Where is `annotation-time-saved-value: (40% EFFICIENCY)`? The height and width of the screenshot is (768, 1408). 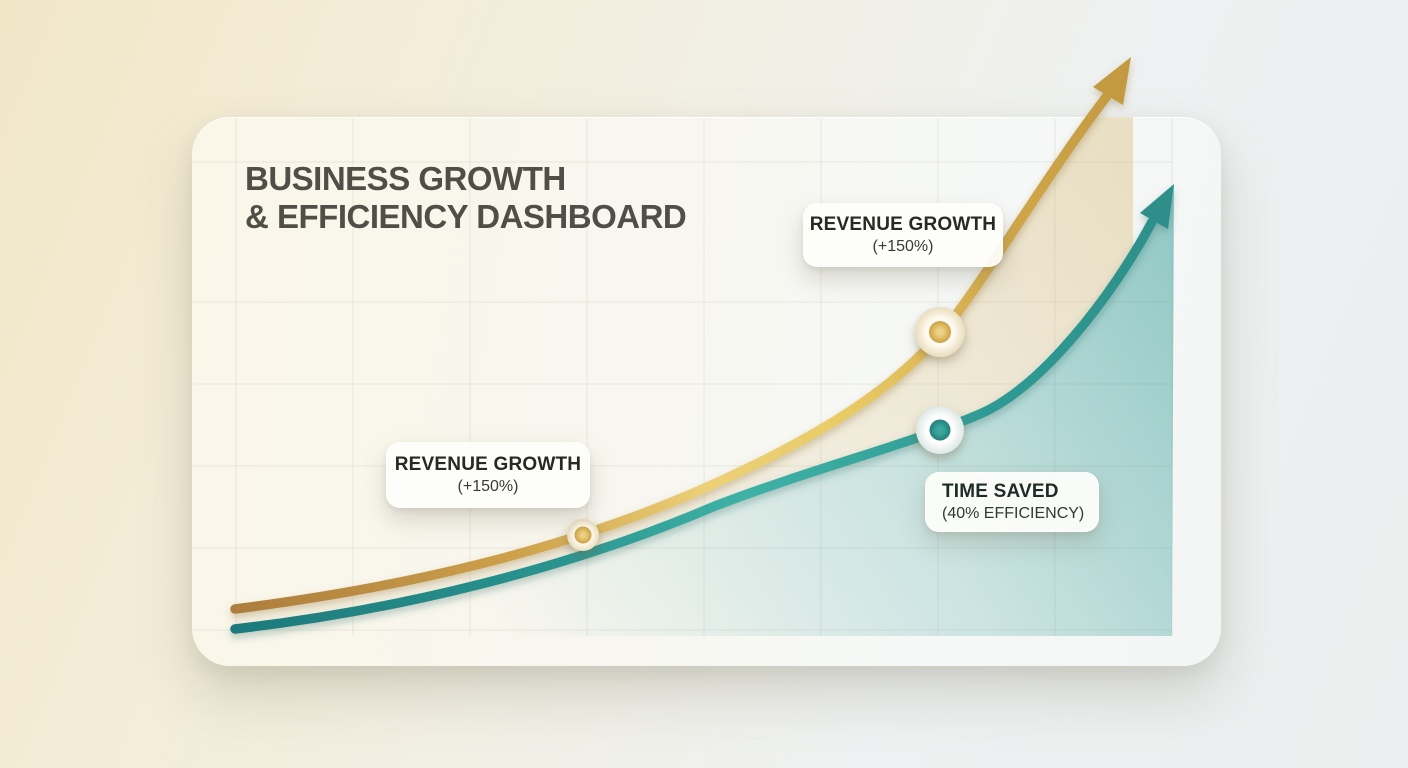
annotation-time-saved-value: (40% EFFICIENCY) is located at coordinates (1013, 513).